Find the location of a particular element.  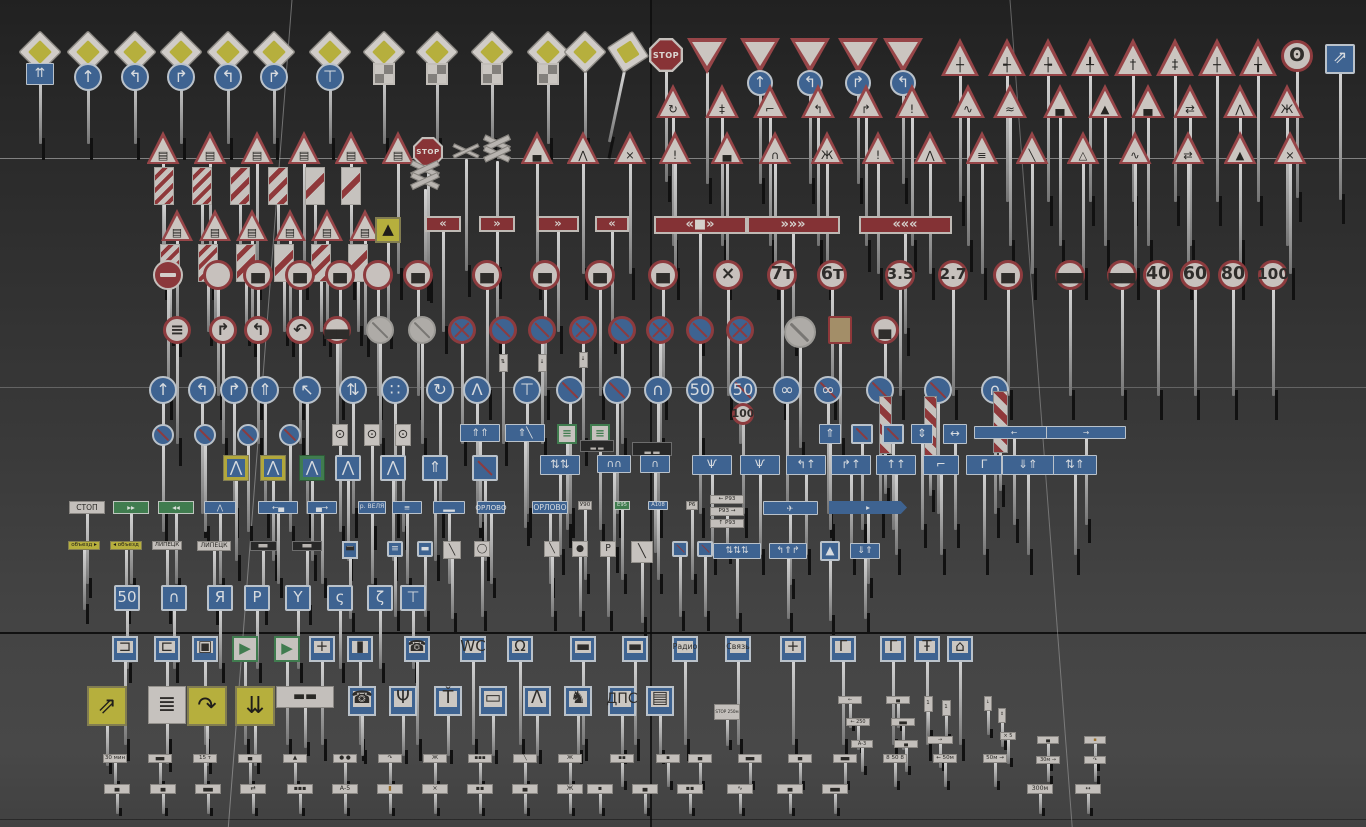

sign-white-plate: ЛИПЕЦК is located at coordinates (214, 583).